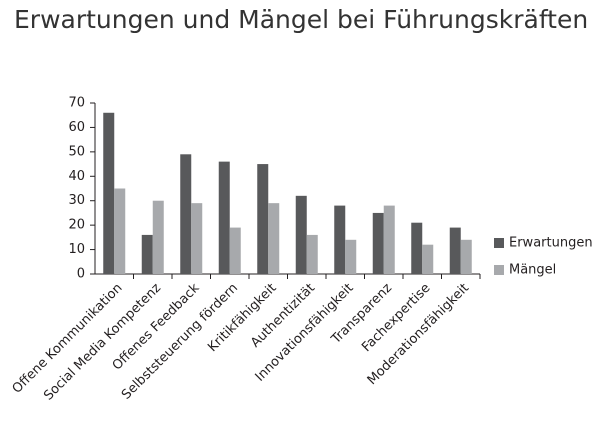  I want to click on legend-label: Erwartungen, so click(551, 243).